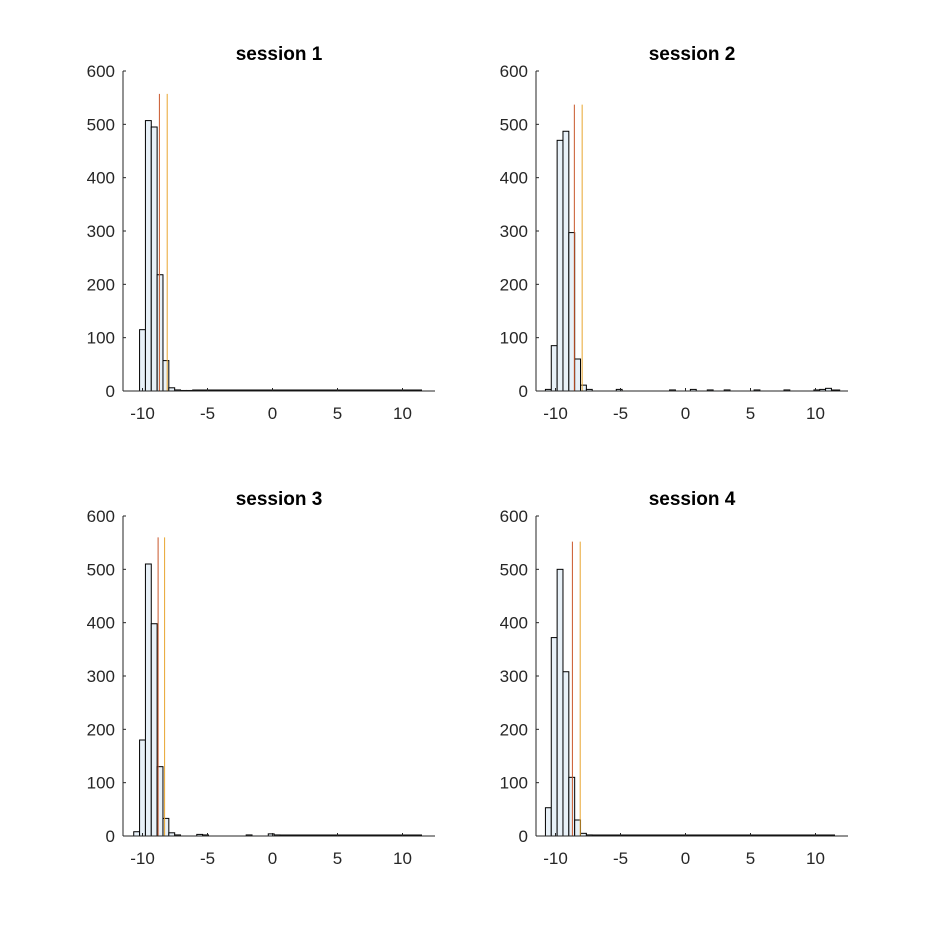 The height and width of the screenshot is (938, 938). What do you see at coordinates (692, 499) in the screenshot?
I see `chart-title: session 4` at bounding box center [692, 499].